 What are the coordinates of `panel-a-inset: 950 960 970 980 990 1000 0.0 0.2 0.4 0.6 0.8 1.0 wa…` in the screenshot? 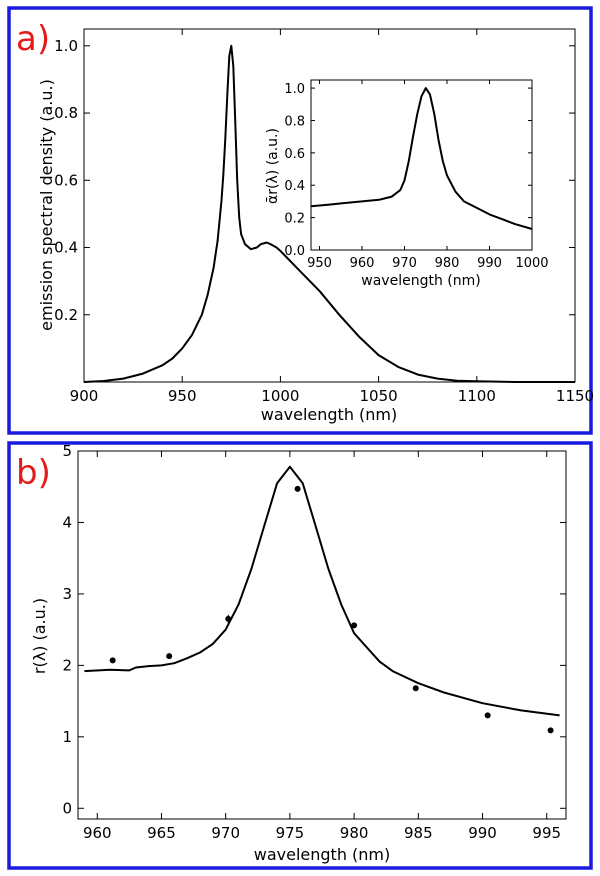 It's located at (407, 184).